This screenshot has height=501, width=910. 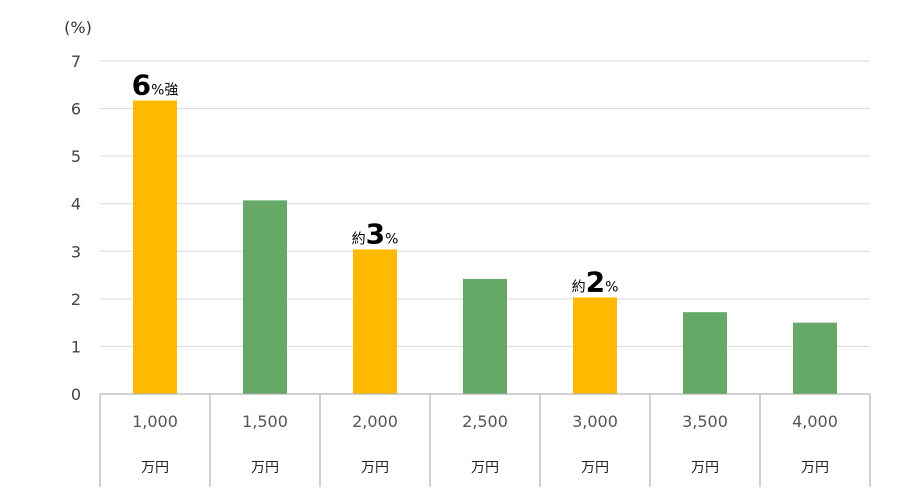 What do you see at coordinates (76, 61) in the screenshot?
I see `y-tick-label: 7` at bounding box center [76, 61].